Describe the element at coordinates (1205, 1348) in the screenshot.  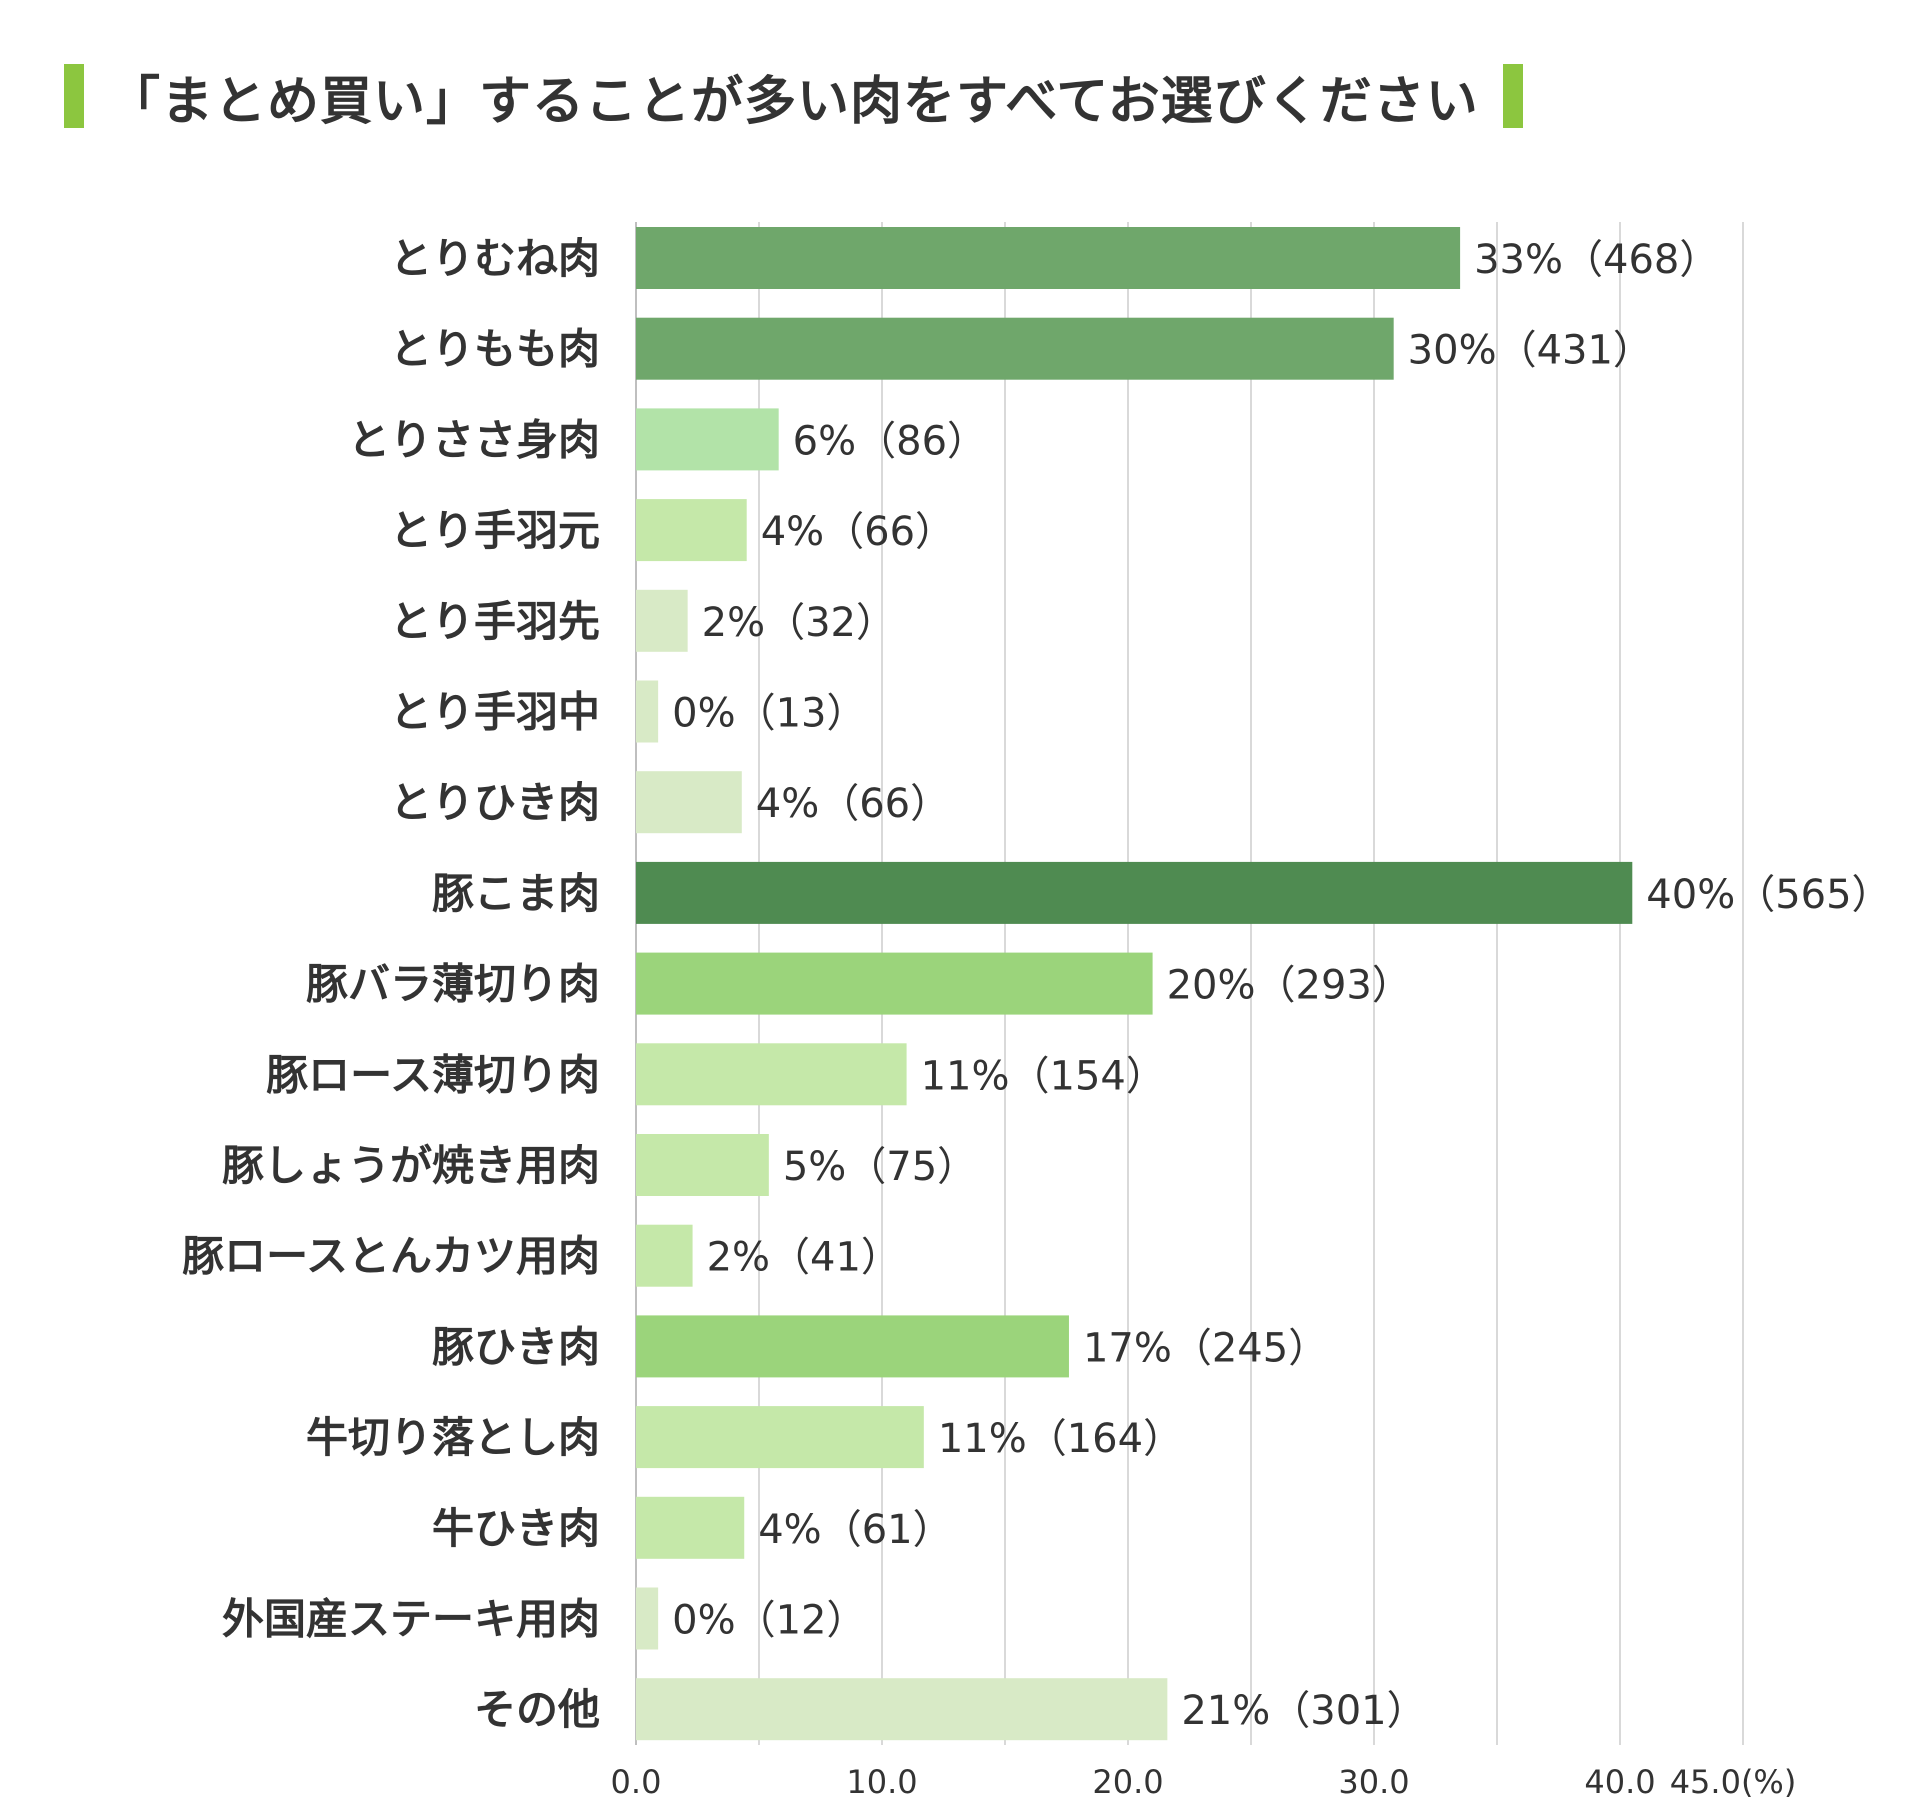
I see `data-label: 17%（245）` at that location.